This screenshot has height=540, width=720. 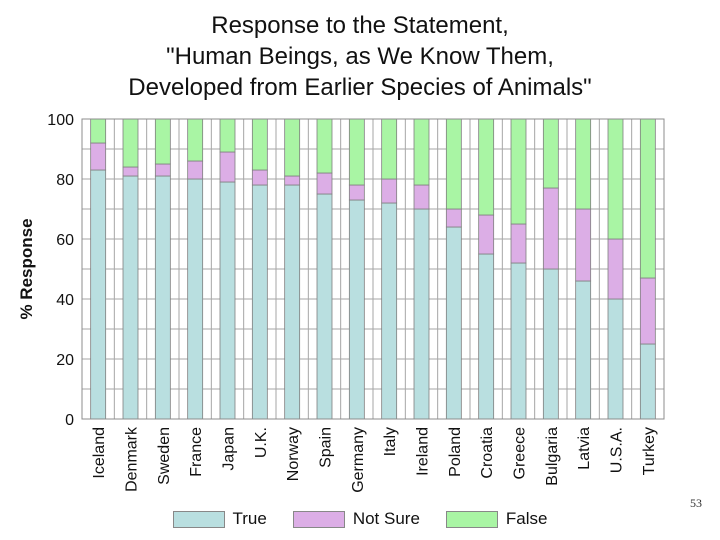 What do you see at coordinates (198, 519) in the screenshot?
I see `legend-swatch-true` at bounding box center [198, 519].